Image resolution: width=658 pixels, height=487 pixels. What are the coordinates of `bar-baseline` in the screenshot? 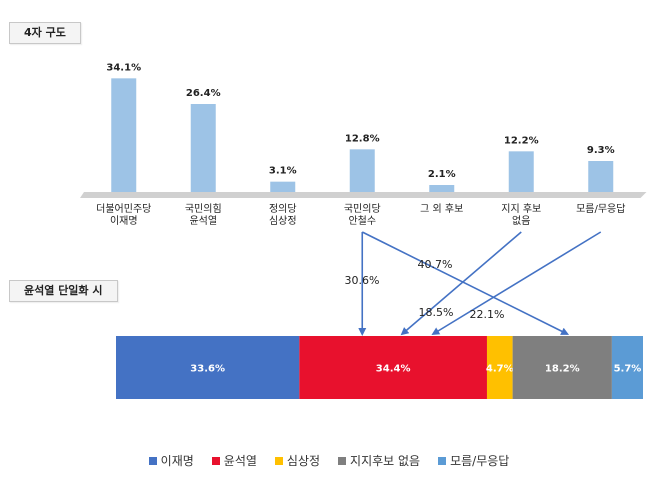 It's located at (363, 195).